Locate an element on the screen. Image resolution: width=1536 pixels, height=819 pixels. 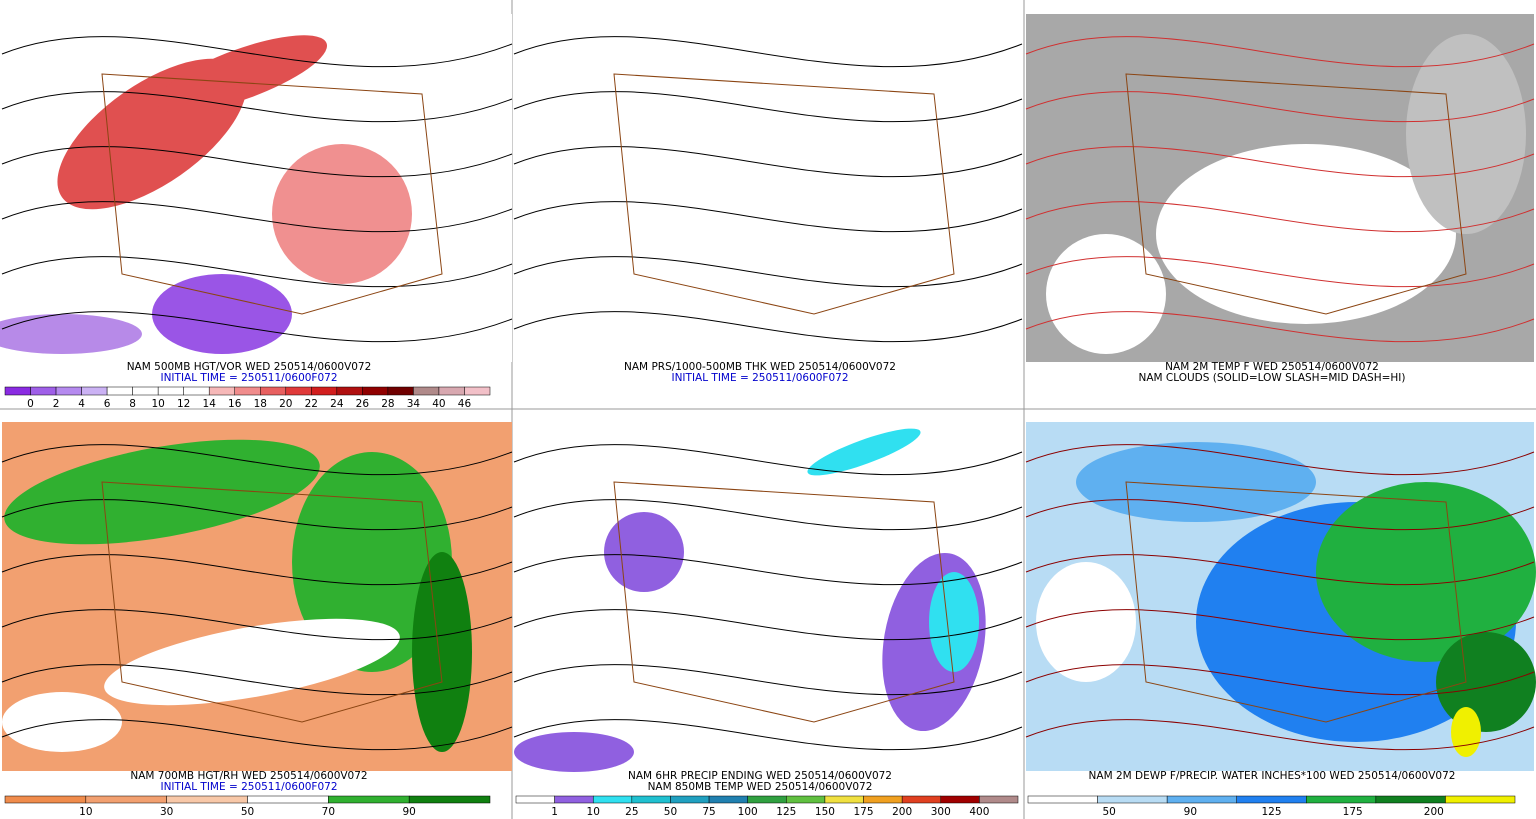
colorbar-label: 2 is located at coordinates (56, 404).